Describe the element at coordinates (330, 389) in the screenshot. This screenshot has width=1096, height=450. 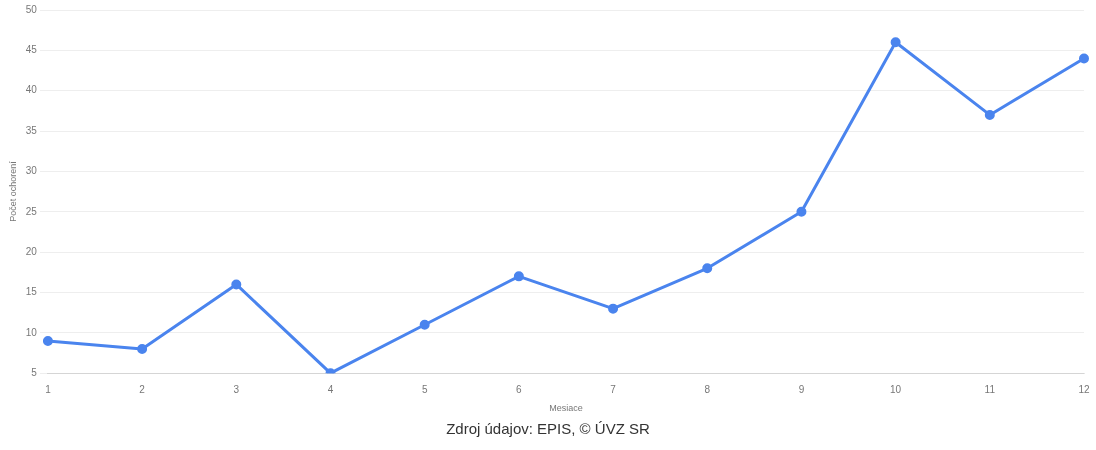
I see `x-tick-label: 4` at that location.